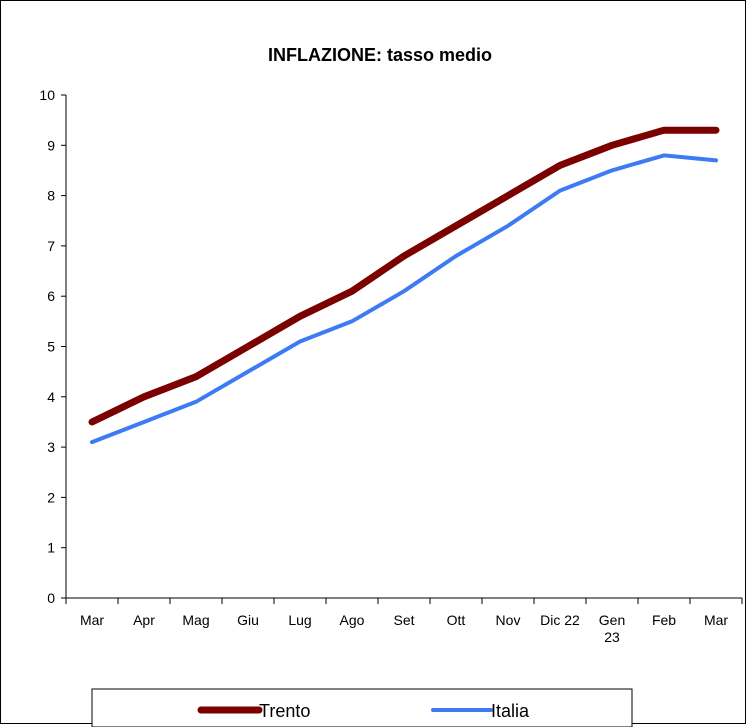 The width and height of the screenshot is (748, 727). I want to click on y-tick-label: 8, so click(51, 196).